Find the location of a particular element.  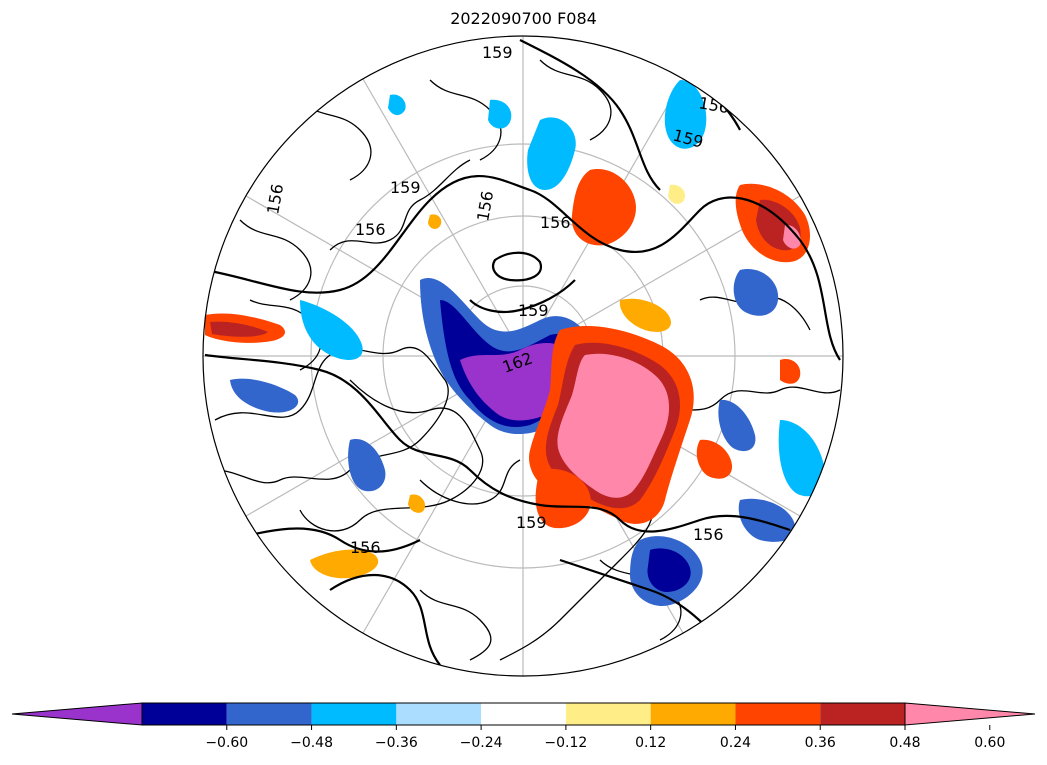

colorbar-tick-label: 0.12 is located at coordinates (650, 743).